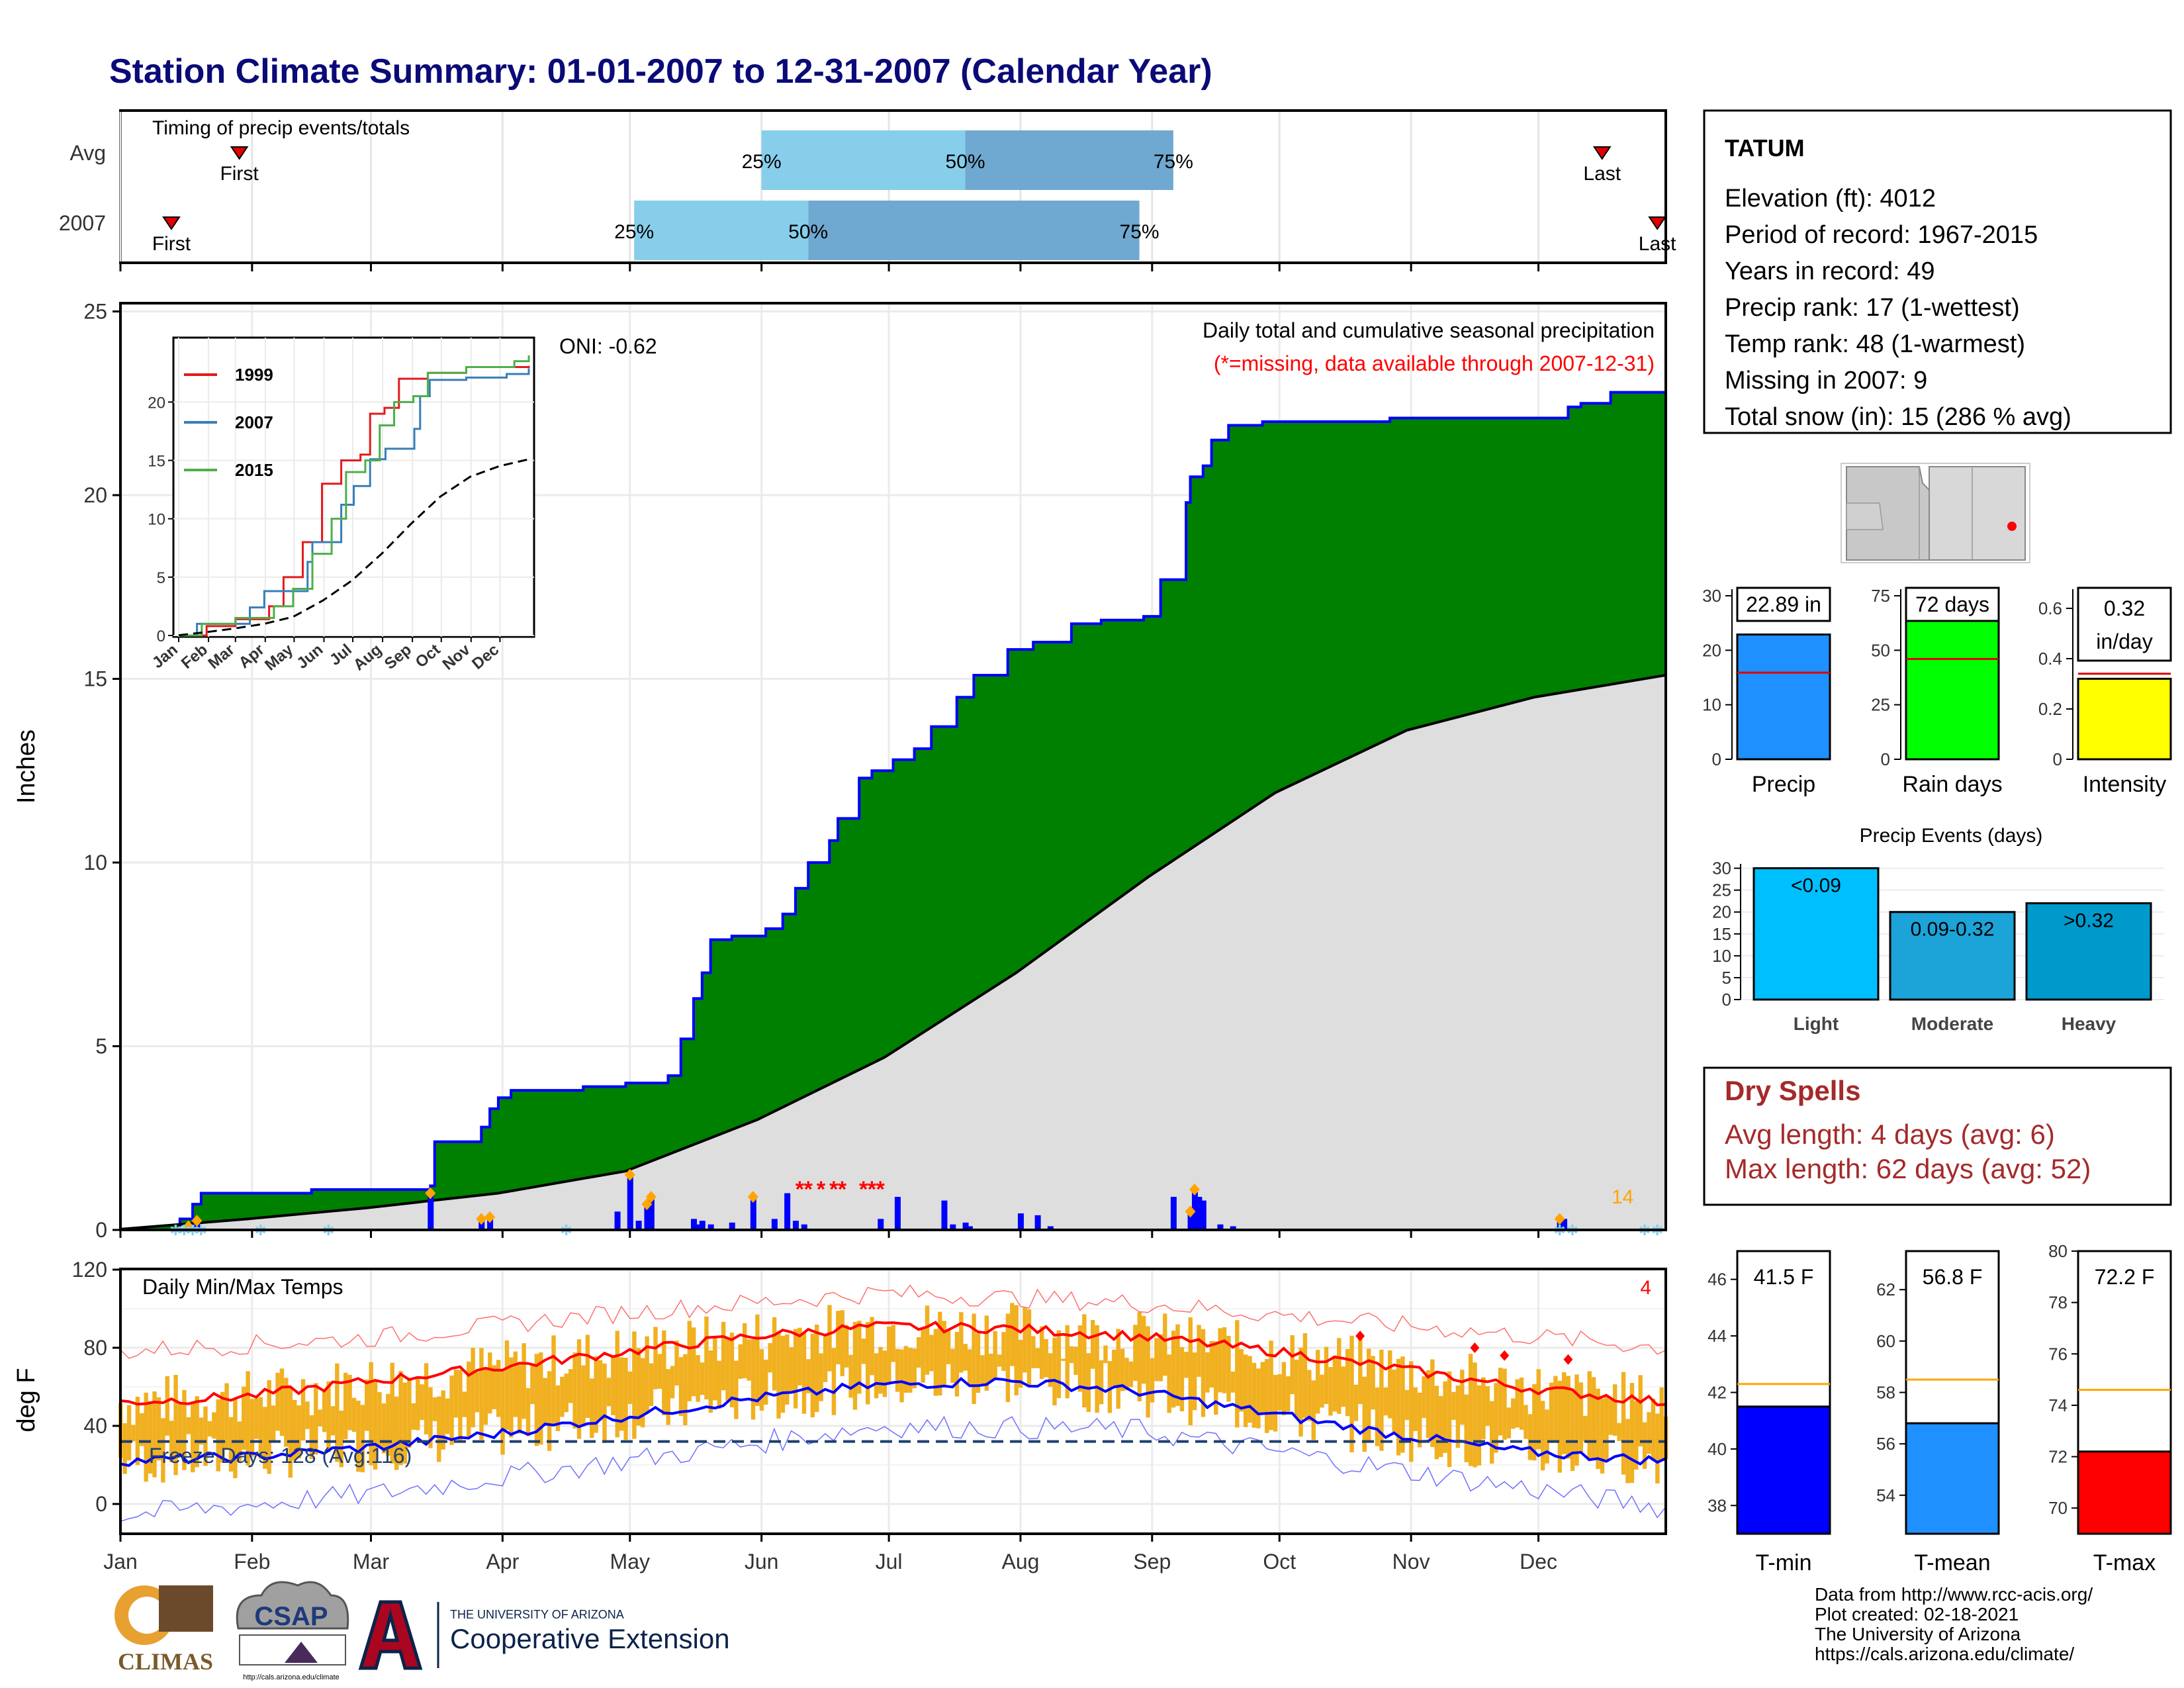 This screenshot has height=1688, width=2184. Describe the element at coordinates (1954, 1594) in the screenshot. I see `footer-line: Data from http://www.rcc-acis.org/` at that location.